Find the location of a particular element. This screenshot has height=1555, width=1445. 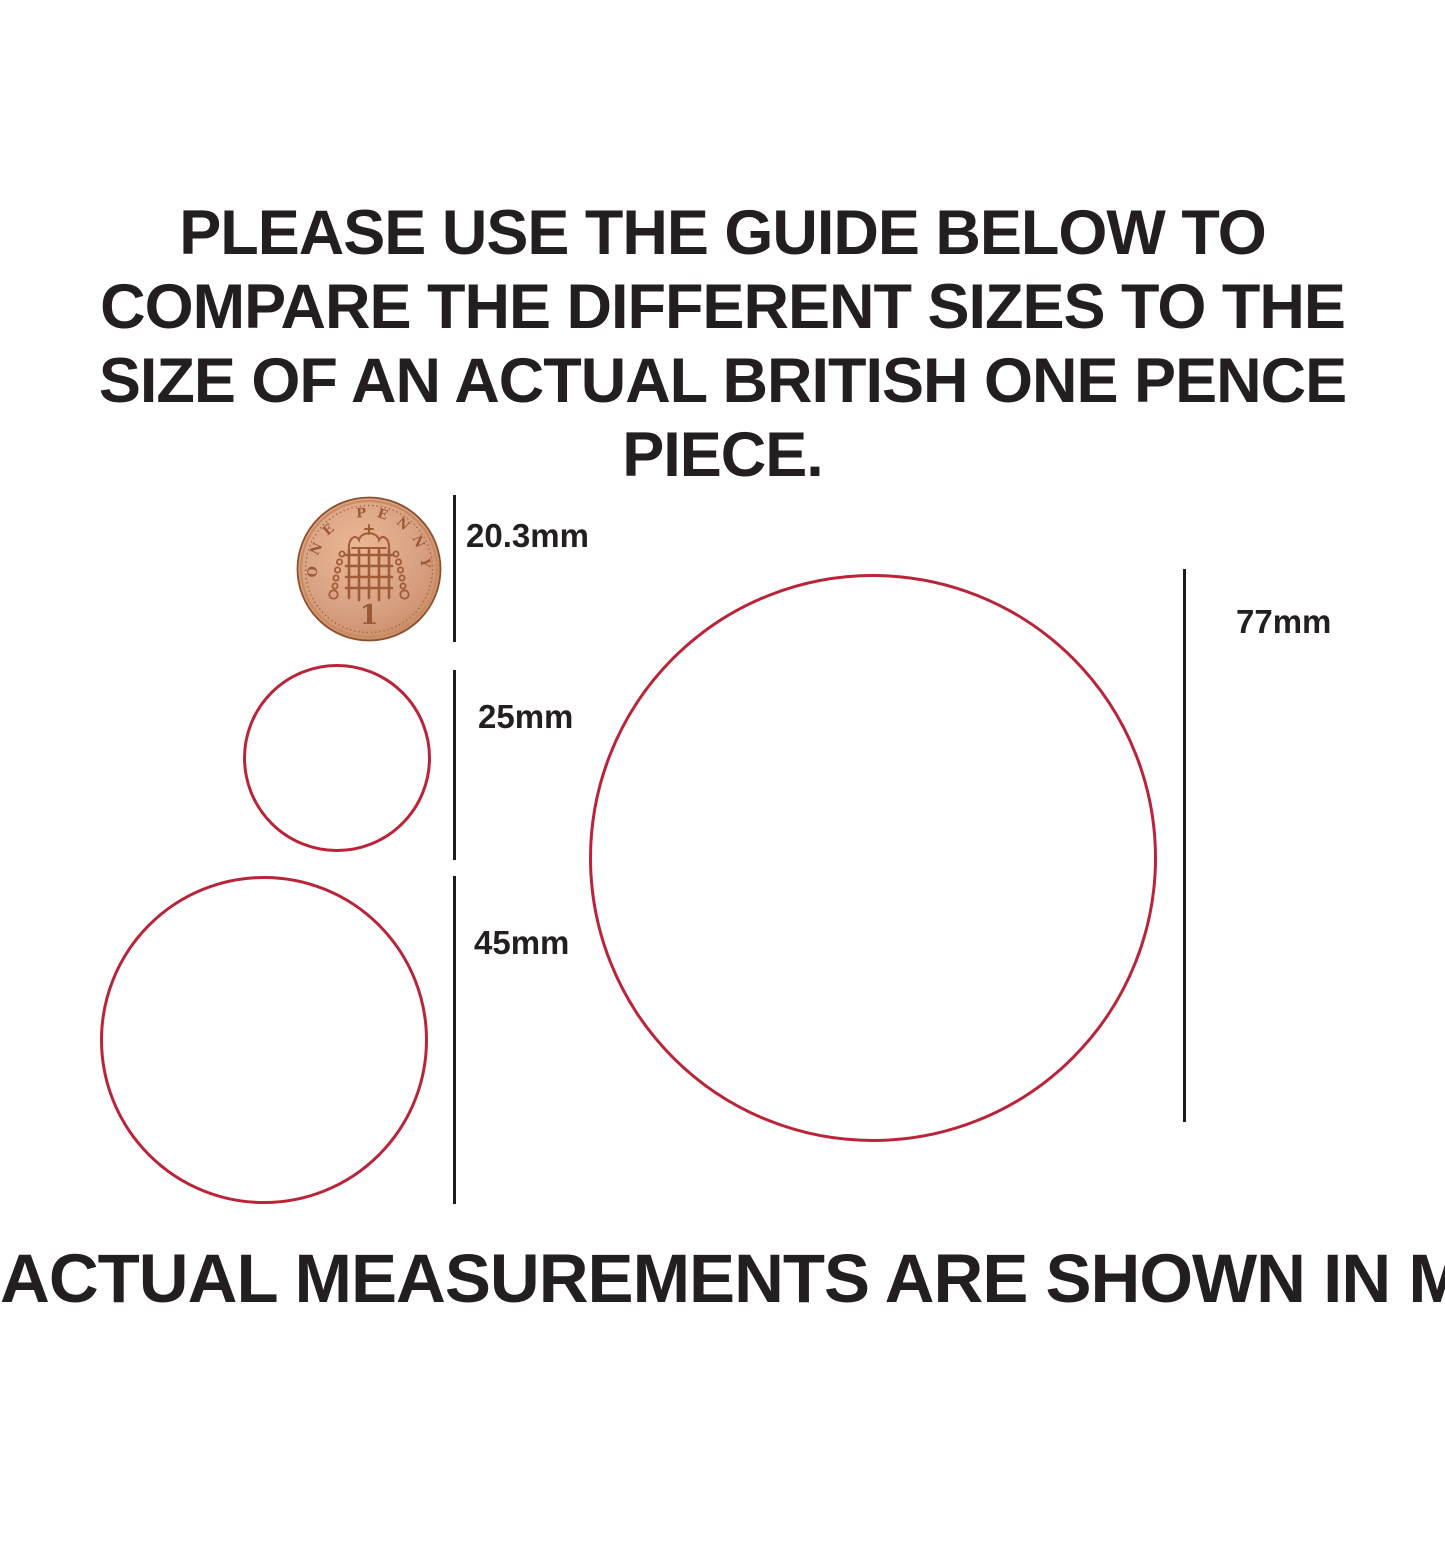

coin-denomination: 1 is located at coordinates (369, 615).